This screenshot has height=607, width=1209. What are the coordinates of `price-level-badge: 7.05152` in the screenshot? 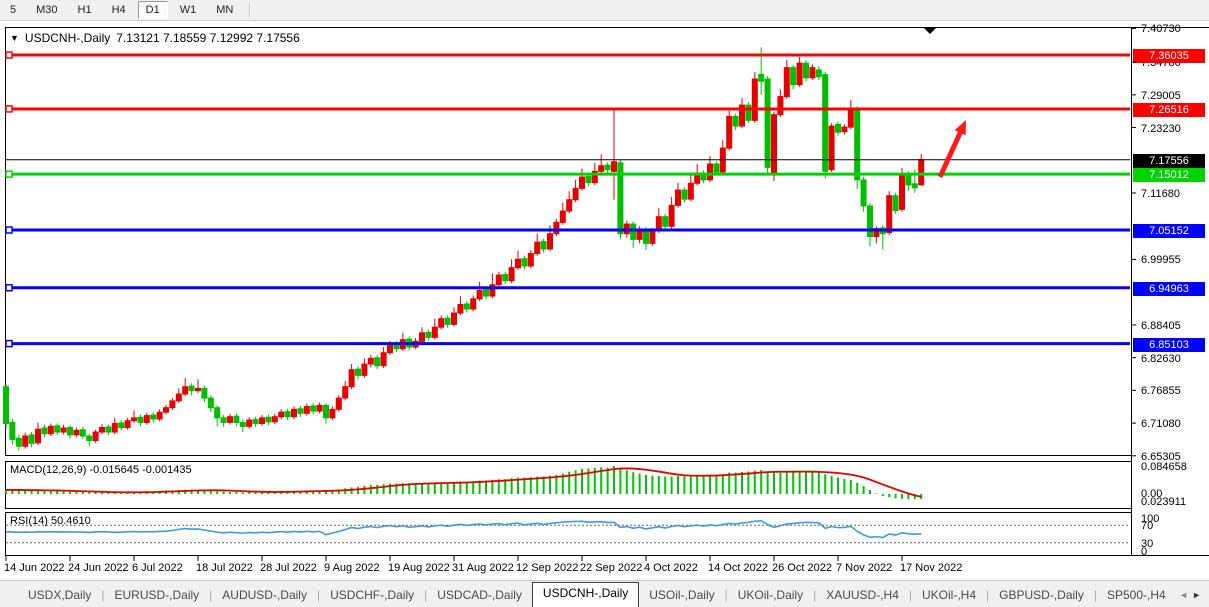 It's located at (1169, 231).